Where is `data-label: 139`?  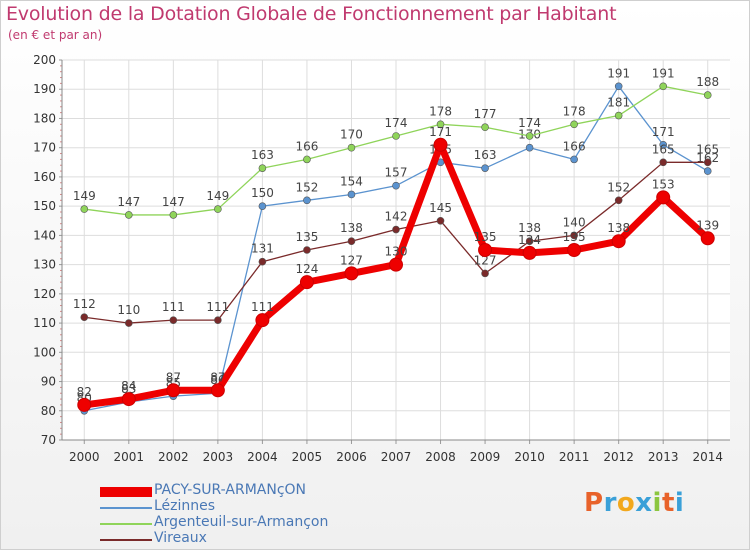
data-label: 139 is located at coordinates (707, 225).